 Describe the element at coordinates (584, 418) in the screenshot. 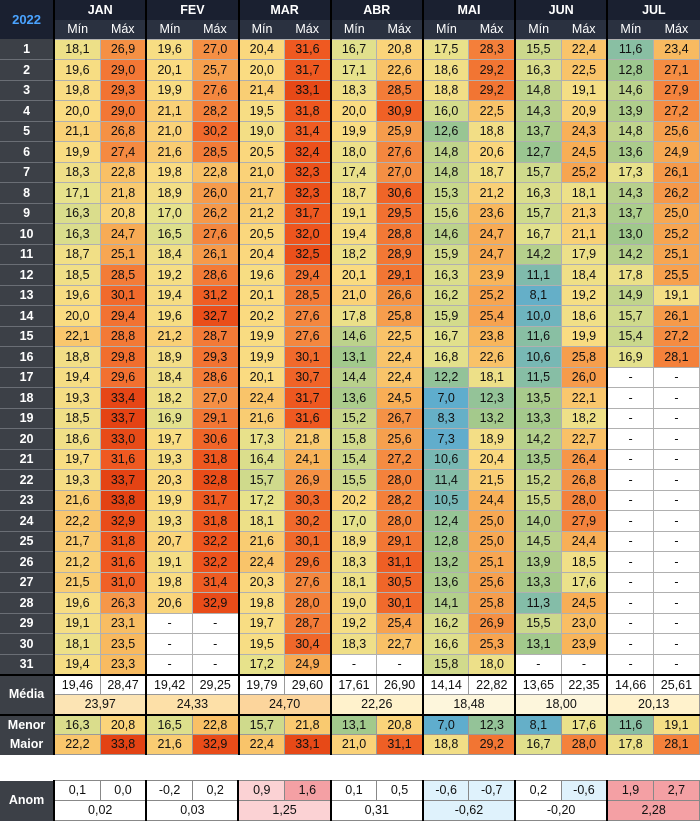

I see `max-temp-cell: 18,2` at that location.